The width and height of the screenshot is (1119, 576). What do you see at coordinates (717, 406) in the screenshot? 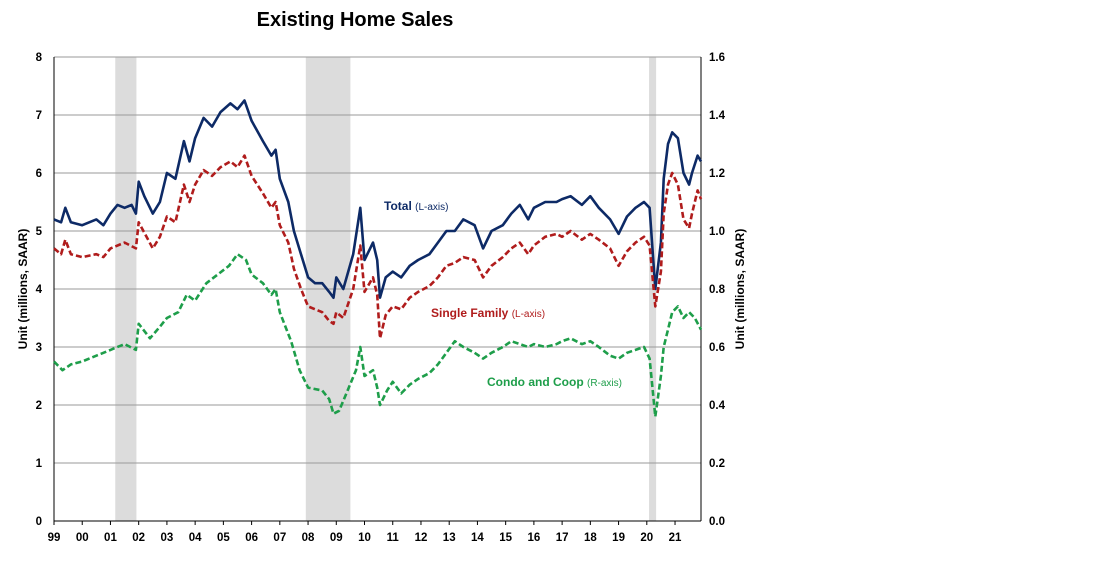
I see `y-right-tick-label: 0.4` at bounding box center [717, 406].